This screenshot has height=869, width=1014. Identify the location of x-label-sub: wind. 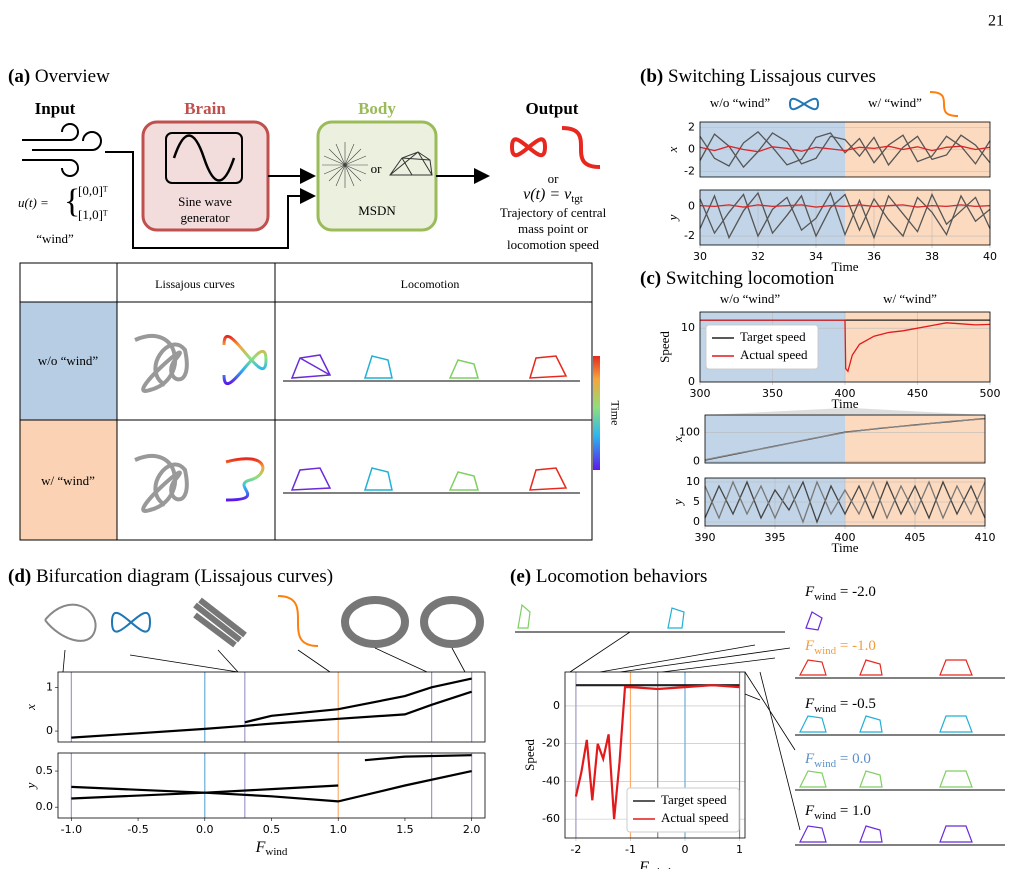
(276, 852).